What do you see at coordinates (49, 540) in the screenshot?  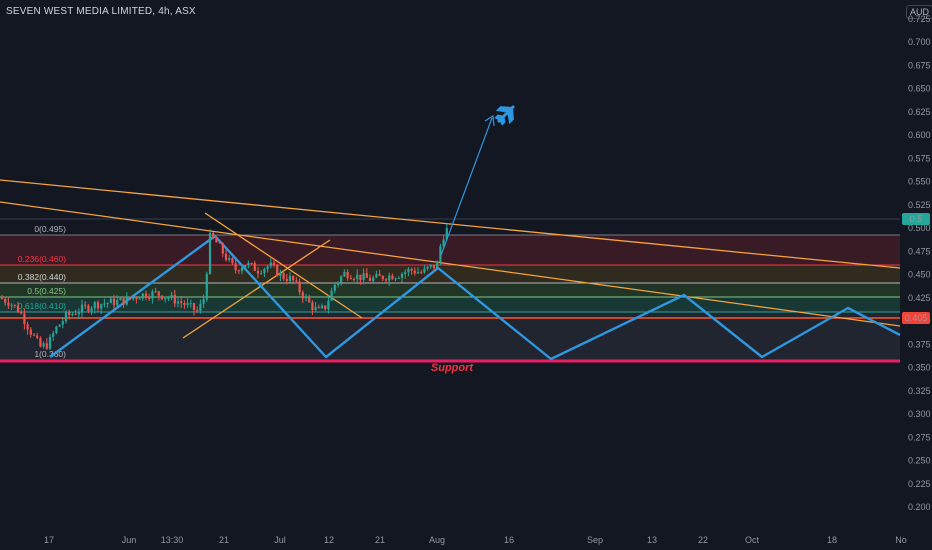 I see `time-tick-label: 17` at bounding box center [49, 540].